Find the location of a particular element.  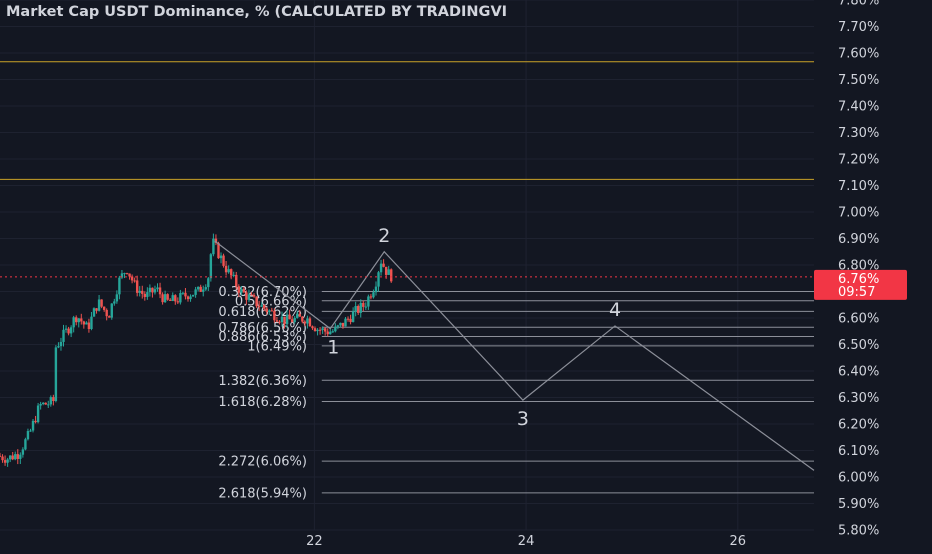

y-tick-label: 7.20% is located at coordinates (858, 160).